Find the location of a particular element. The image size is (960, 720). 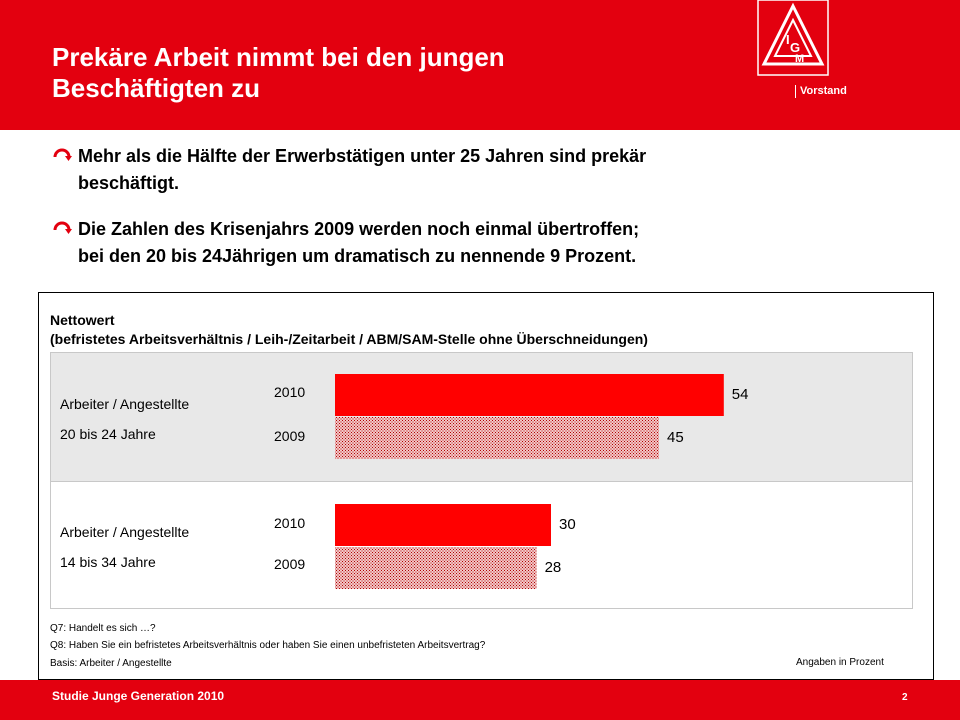

igm-logo-icon: I G M is located at coordinates (793, 38).